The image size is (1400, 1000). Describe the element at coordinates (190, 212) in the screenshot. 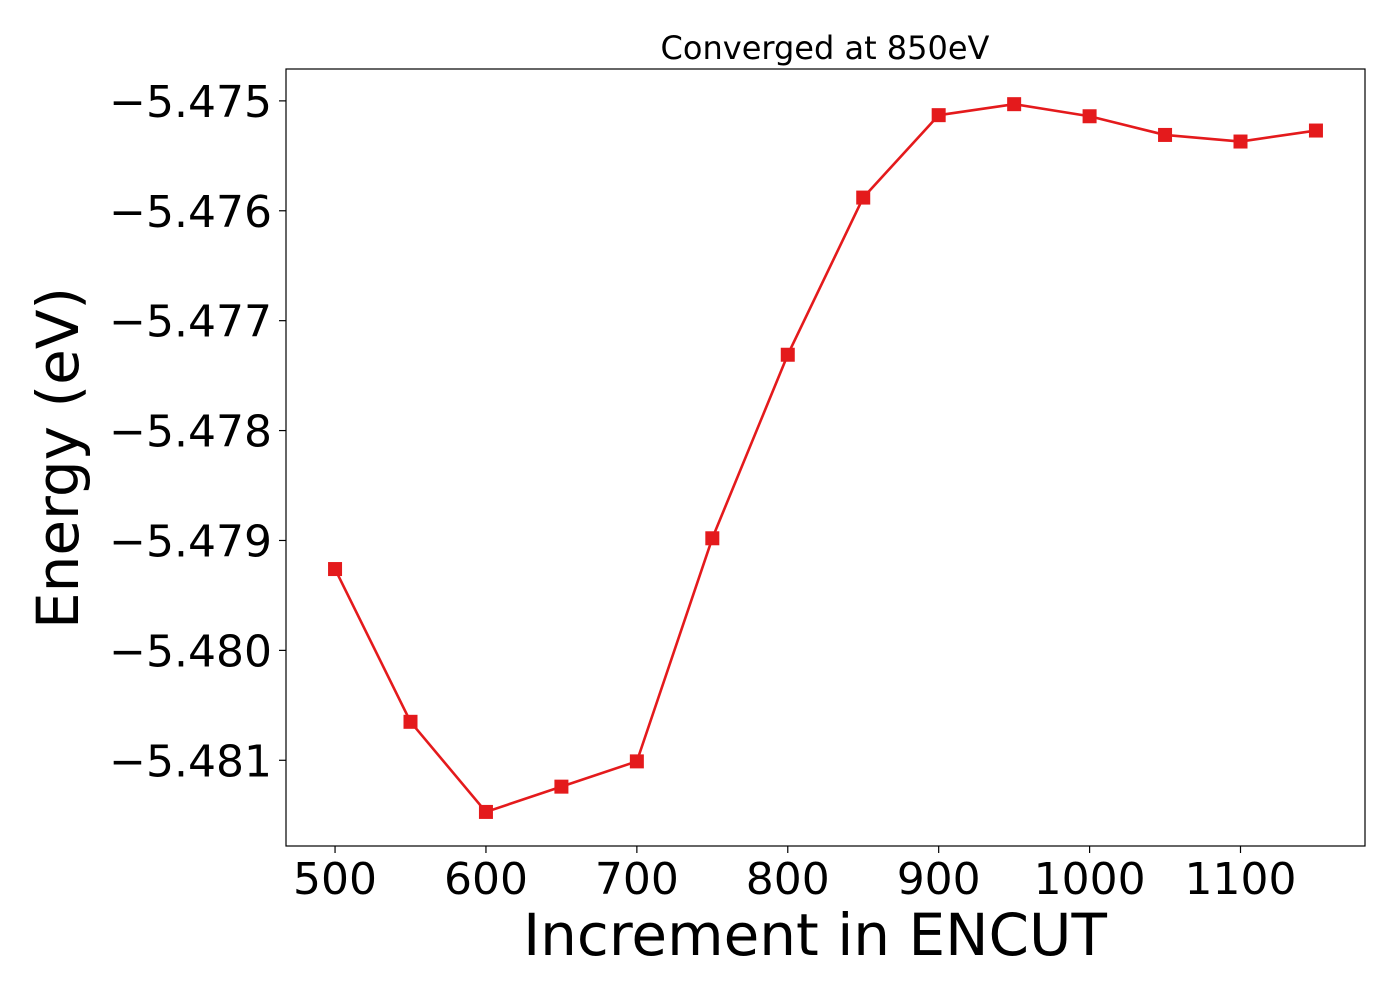

I see `y-tick-label: −5.476` at that location.